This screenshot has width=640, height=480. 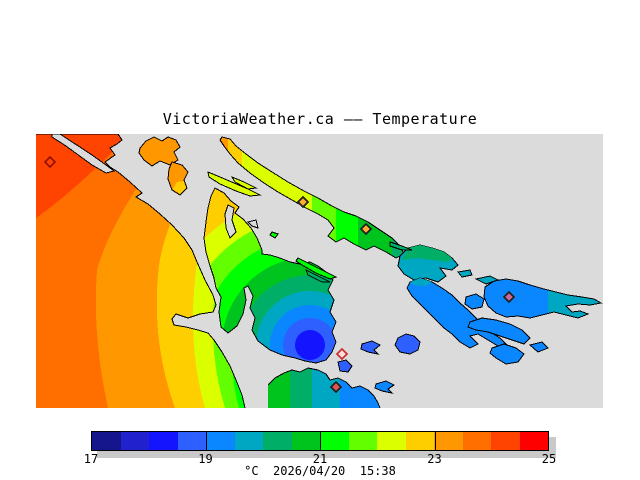 I want to click on orcas-island-coastline, so click(x=543, y=298).